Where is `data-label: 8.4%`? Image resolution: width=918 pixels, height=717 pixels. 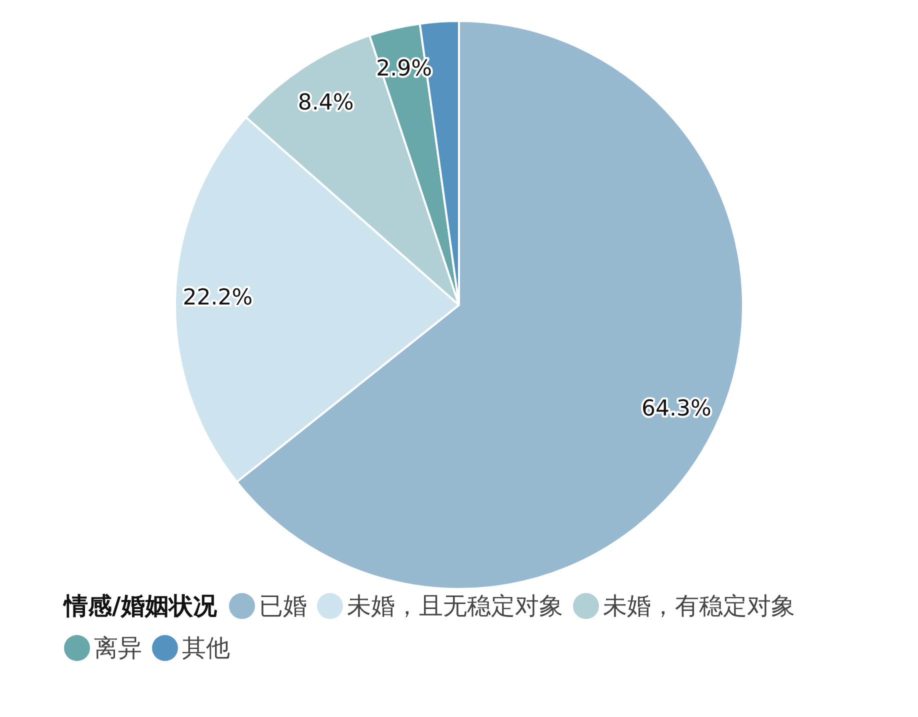 data-label: 8.4% is located at coordinates (326, 103).